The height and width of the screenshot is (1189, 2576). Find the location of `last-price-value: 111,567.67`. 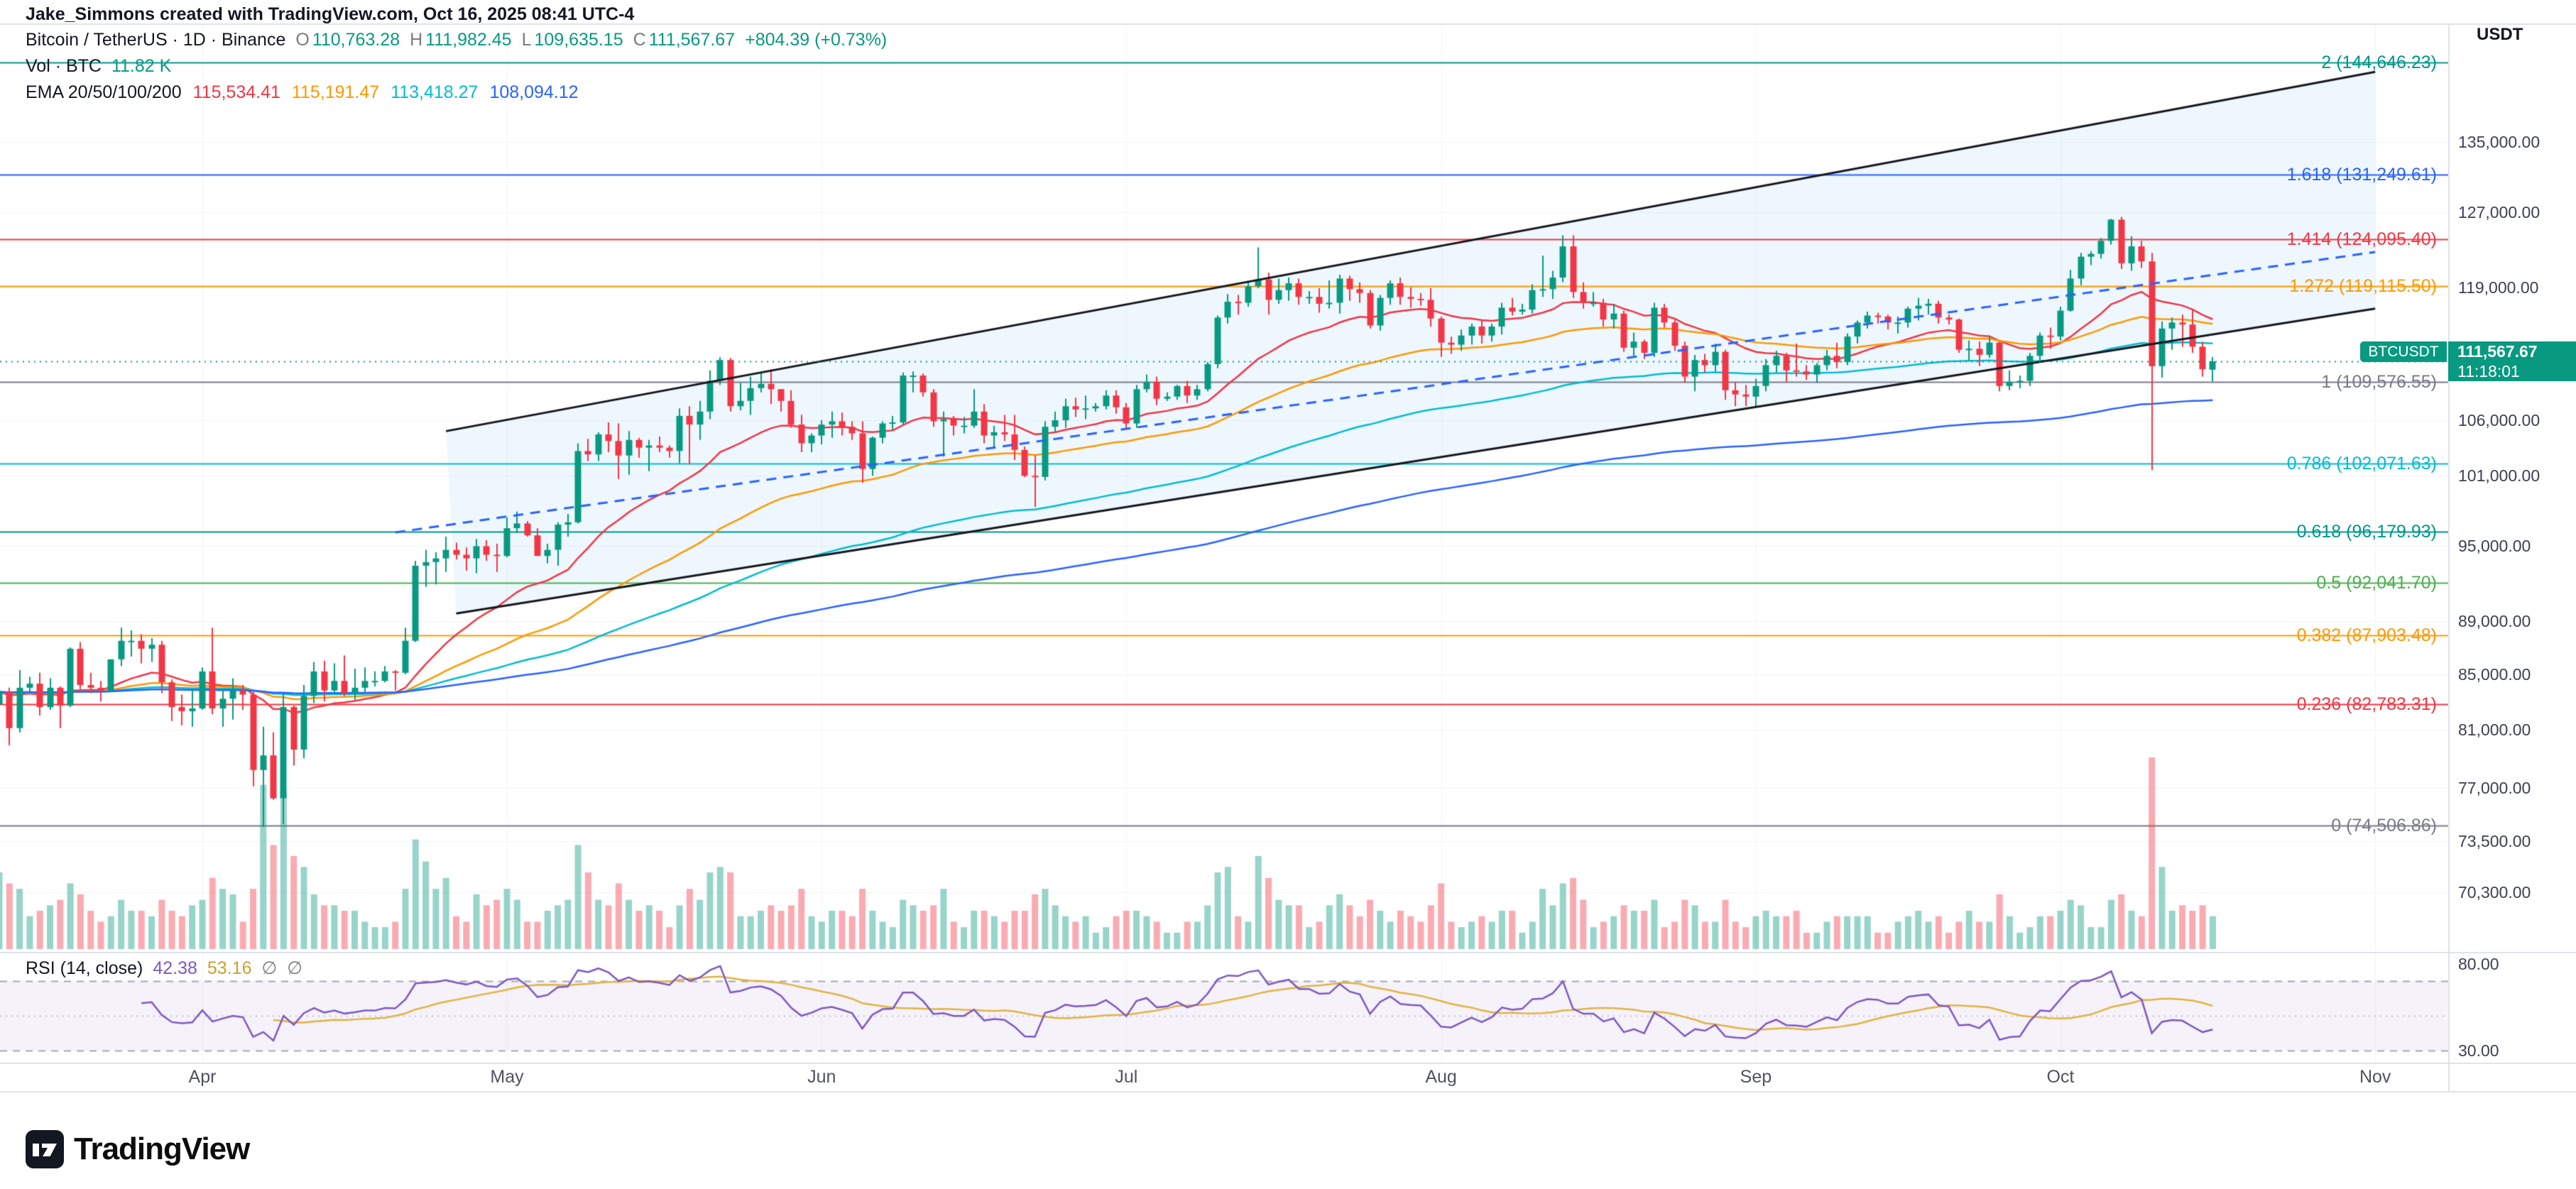

last-price-value: 111,567.67 is located at coordinates (2497, 351).